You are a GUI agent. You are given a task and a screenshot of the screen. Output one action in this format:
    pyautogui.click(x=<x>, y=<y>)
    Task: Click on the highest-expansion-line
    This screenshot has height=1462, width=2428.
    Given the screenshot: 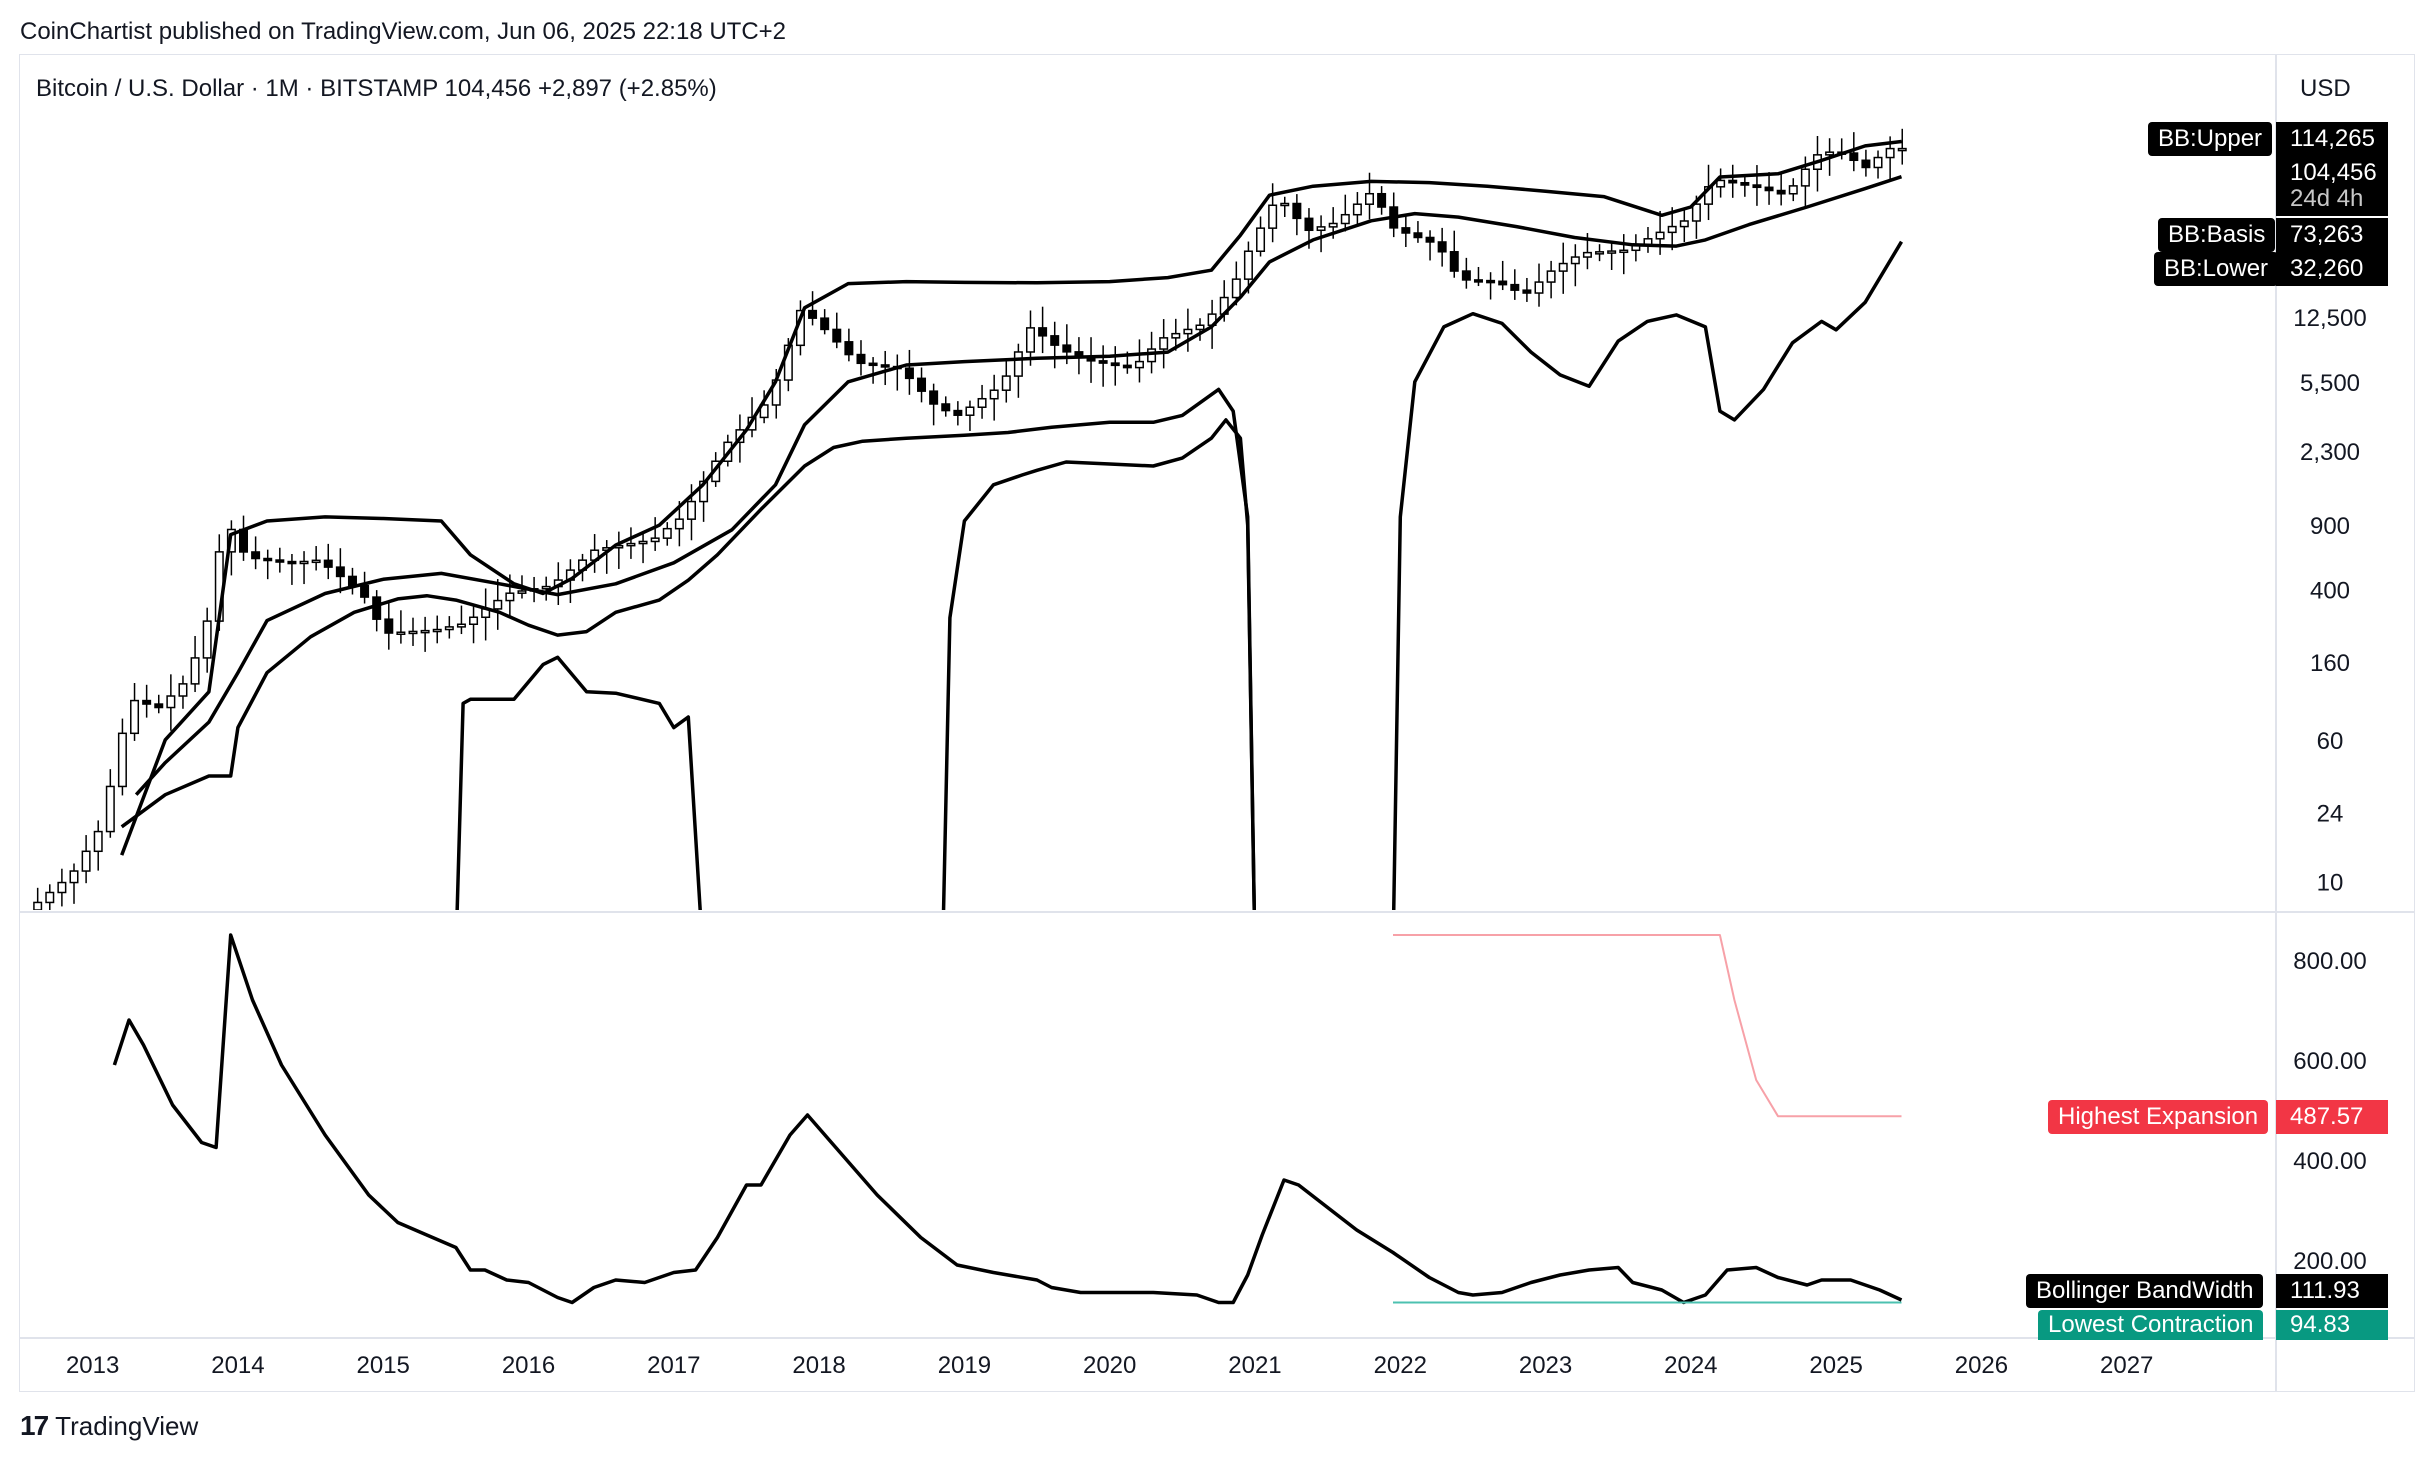 What is the action you would take?
    pyautogui.click(x=1647, y=1026)
    